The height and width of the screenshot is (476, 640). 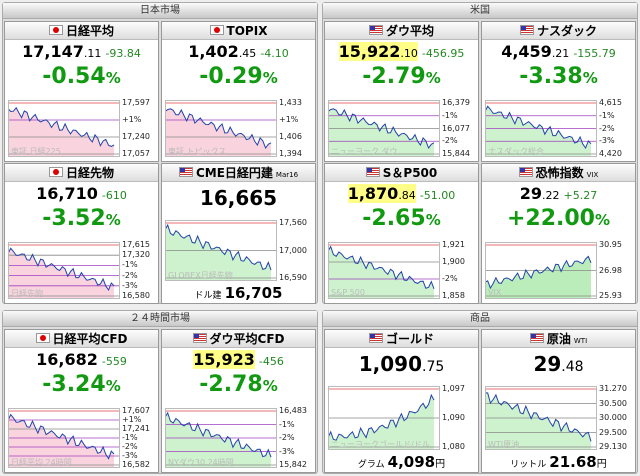 What do you see at coordinates (290, 136) in the screenshot?
I see `level-label: 1,406` at bounding box center [290, 136].